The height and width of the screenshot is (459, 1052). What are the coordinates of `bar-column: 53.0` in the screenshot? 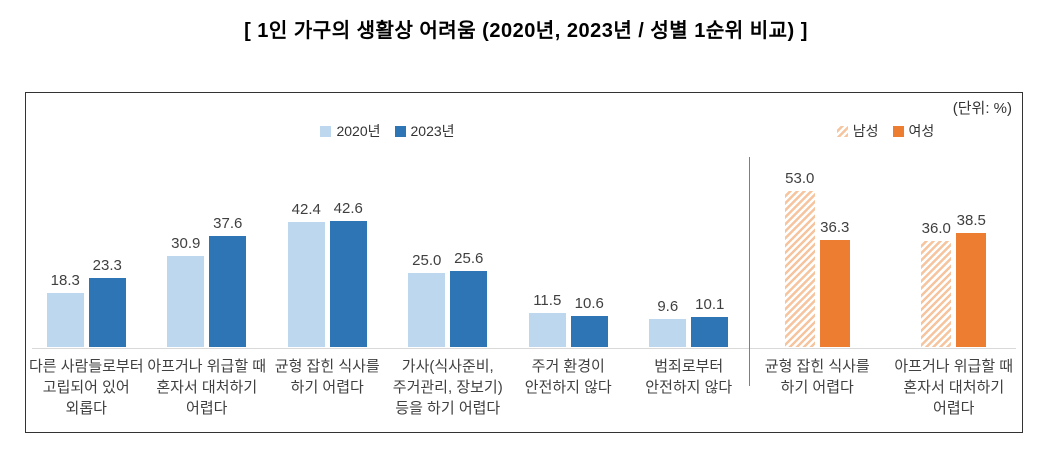 It's located at (799, 258).